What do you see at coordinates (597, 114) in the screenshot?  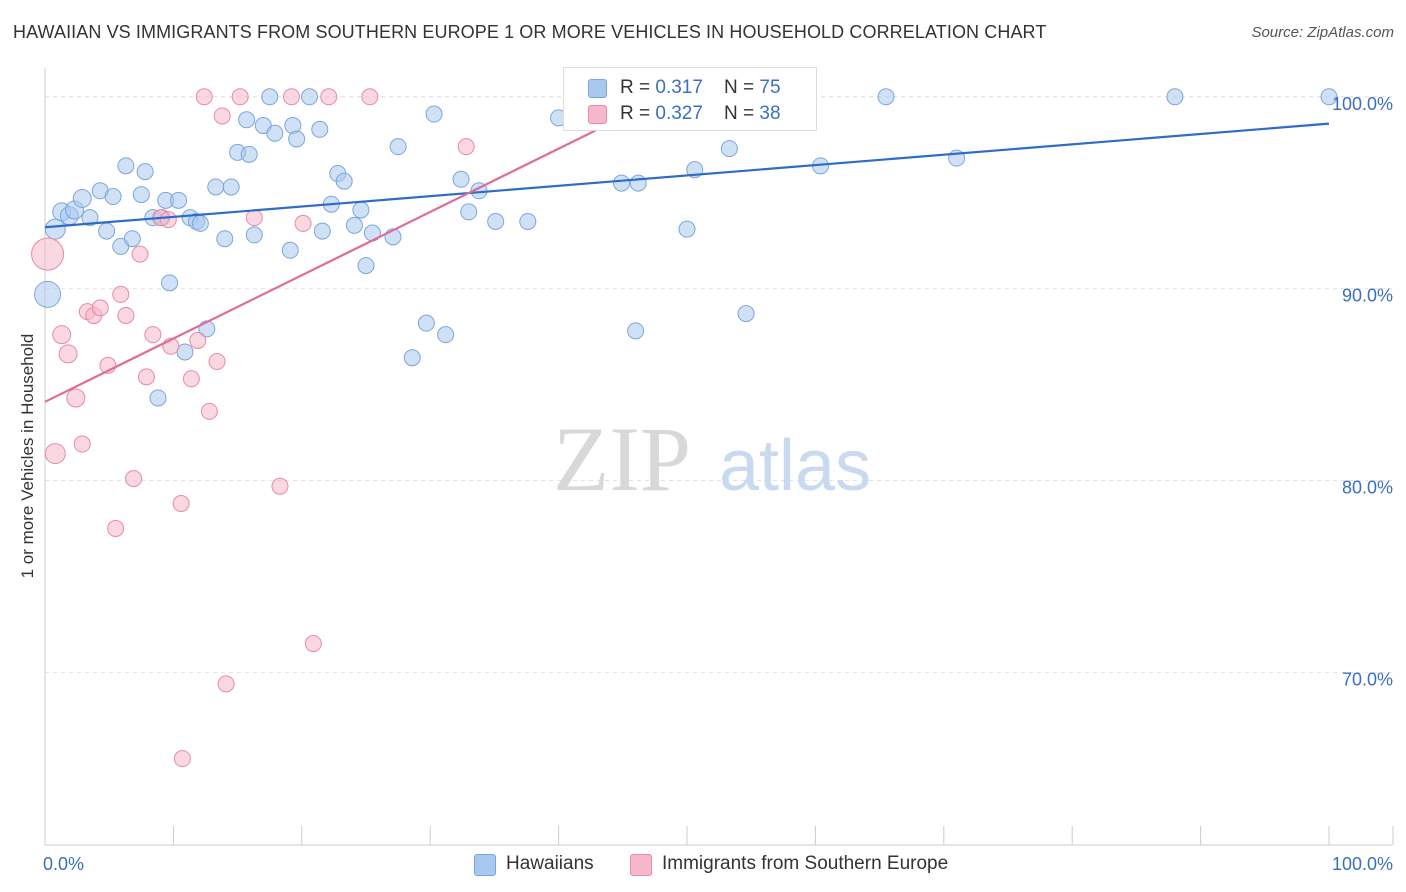 I see `immigrants-swatch` at bounding box center [597, 114].